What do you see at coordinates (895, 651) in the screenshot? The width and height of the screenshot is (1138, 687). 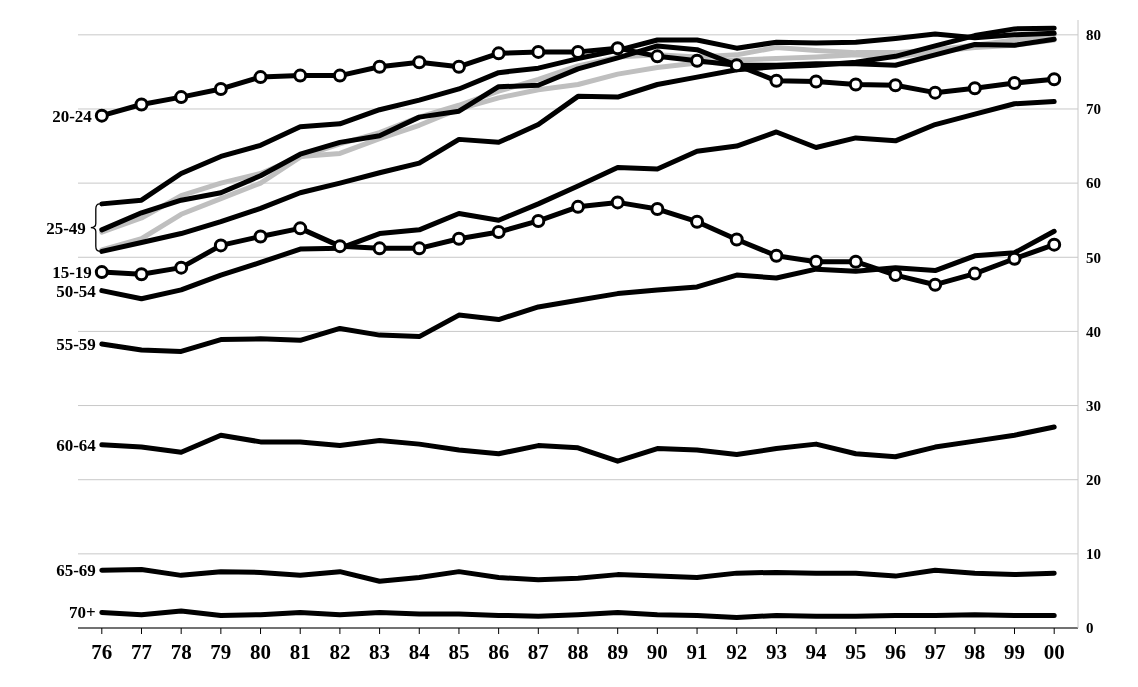 I see `x-tick-label: 96` at bounding box center [895, 651].